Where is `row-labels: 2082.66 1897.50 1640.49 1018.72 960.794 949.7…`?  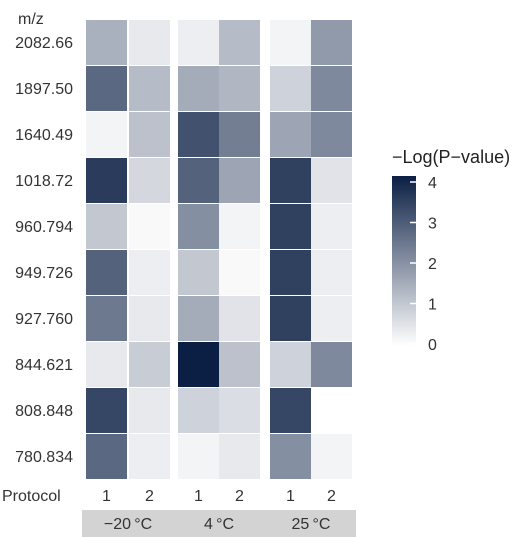
row-labels: 2082.66 1897.50 1640.49 1018.72 960.794 949.7… is located at coordinates (44, 250).